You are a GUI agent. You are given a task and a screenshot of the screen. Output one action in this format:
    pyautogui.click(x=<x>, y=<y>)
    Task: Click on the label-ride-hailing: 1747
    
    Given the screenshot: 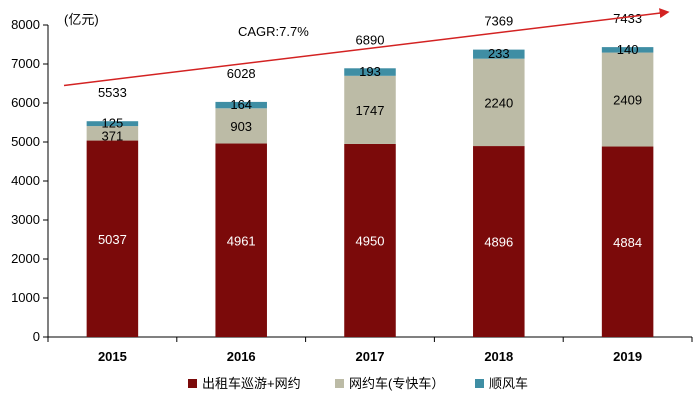 What is the action you would take?
    pyautogui.click(x=370, y=110)
    